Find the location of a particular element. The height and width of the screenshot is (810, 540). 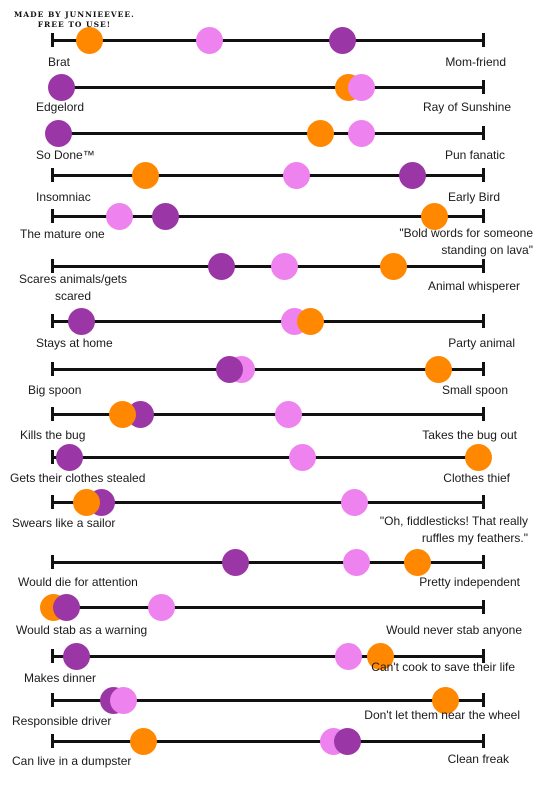

right-trait-label: Would never stab anyone is located at coordinates (454, 630).